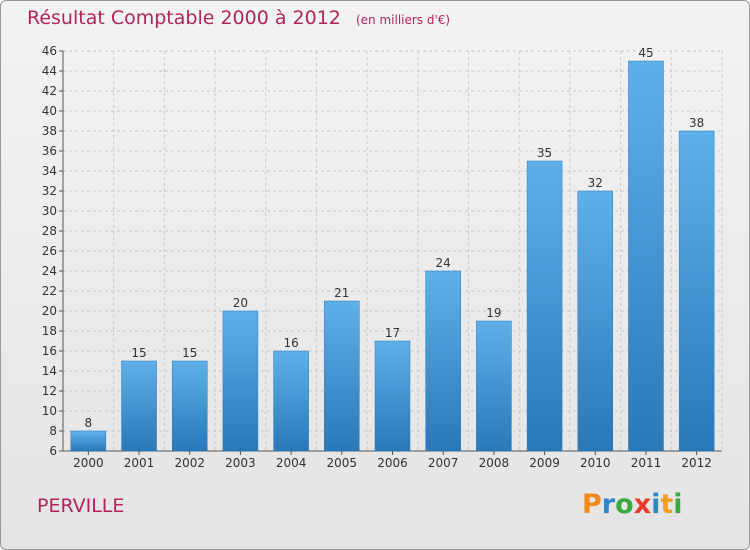 This screenshot has height=550, width=750. Describe the element at coordinates (49, 191) in the screenshot. I see `y-tick-label: 32` at that location.